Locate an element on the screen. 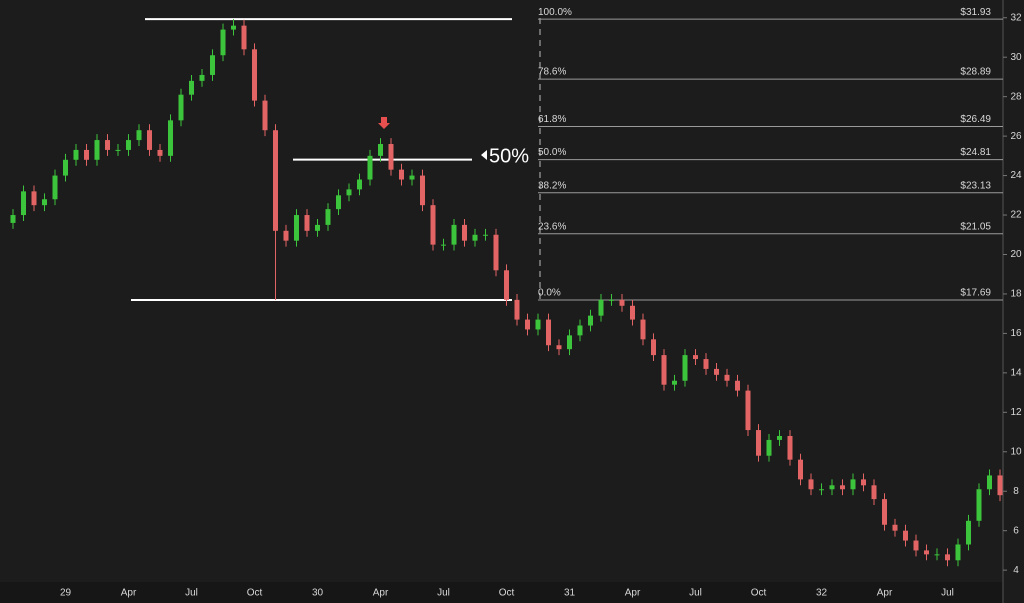 The image size is (1024, 603). fib-price: $21.05 is located at coordinates (975, 226).